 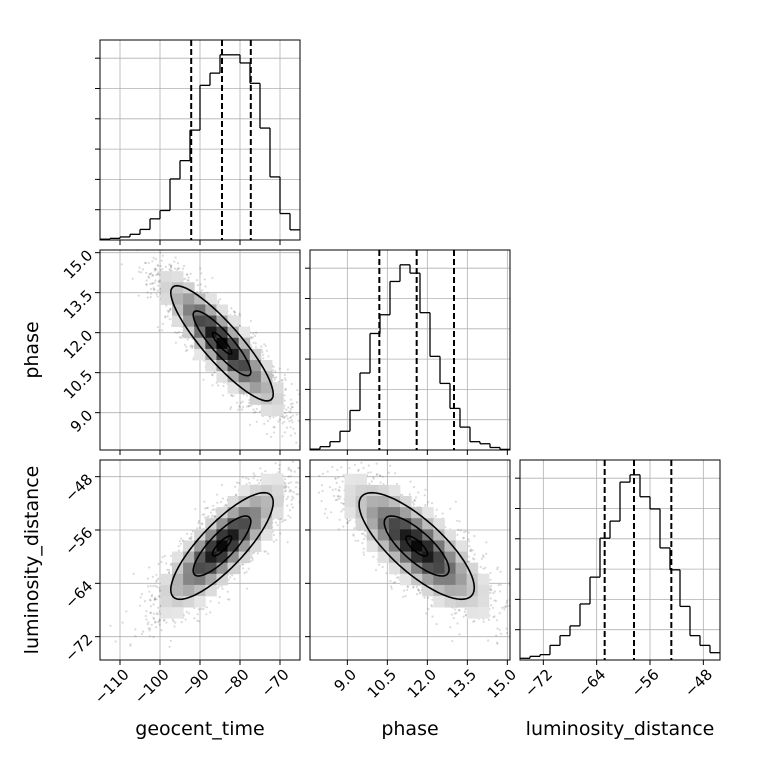 What do you see at coordinates (698, 683) in the screenshot?
I see `x-tick-label: −48` at bounding box center [698, 683].